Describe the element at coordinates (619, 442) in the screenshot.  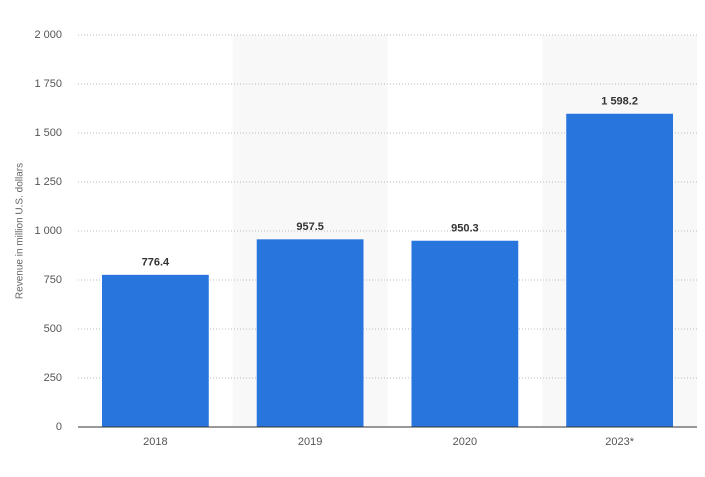
I see `x-tick-label: 2023*` at that location.